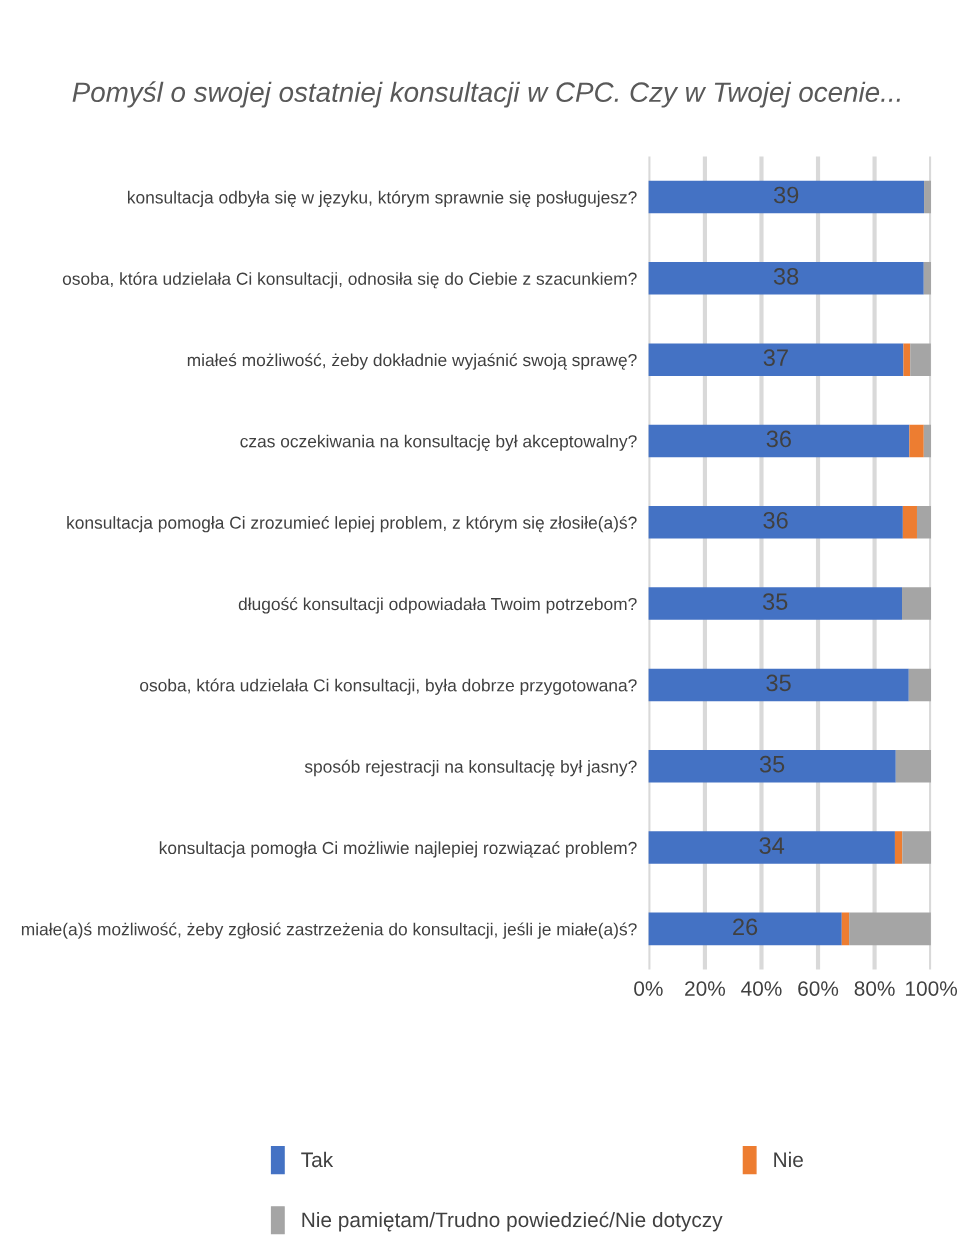 This screenshot has height=1251, width=975. I want to click on legend-label: Nie, so click(788, 1159).